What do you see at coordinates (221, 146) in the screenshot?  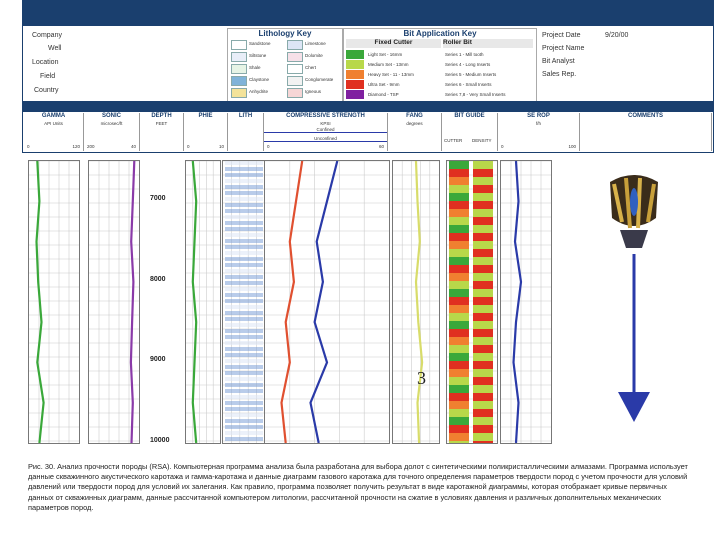 I see `track-scale-max: 10` at bounding box center [221, 146].